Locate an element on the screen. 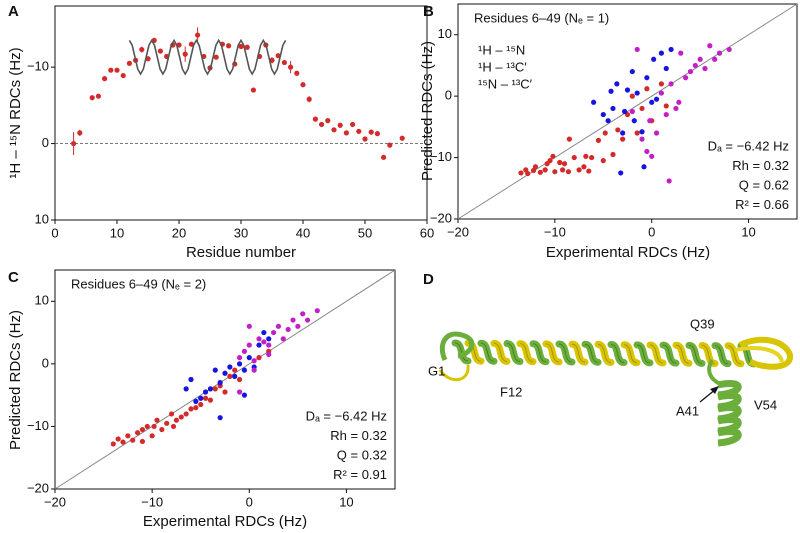 The height and width of the screenshot is (533, 800). x-axis-label: Experimental RDCs (Hz) is located at coordinates (628, 252).